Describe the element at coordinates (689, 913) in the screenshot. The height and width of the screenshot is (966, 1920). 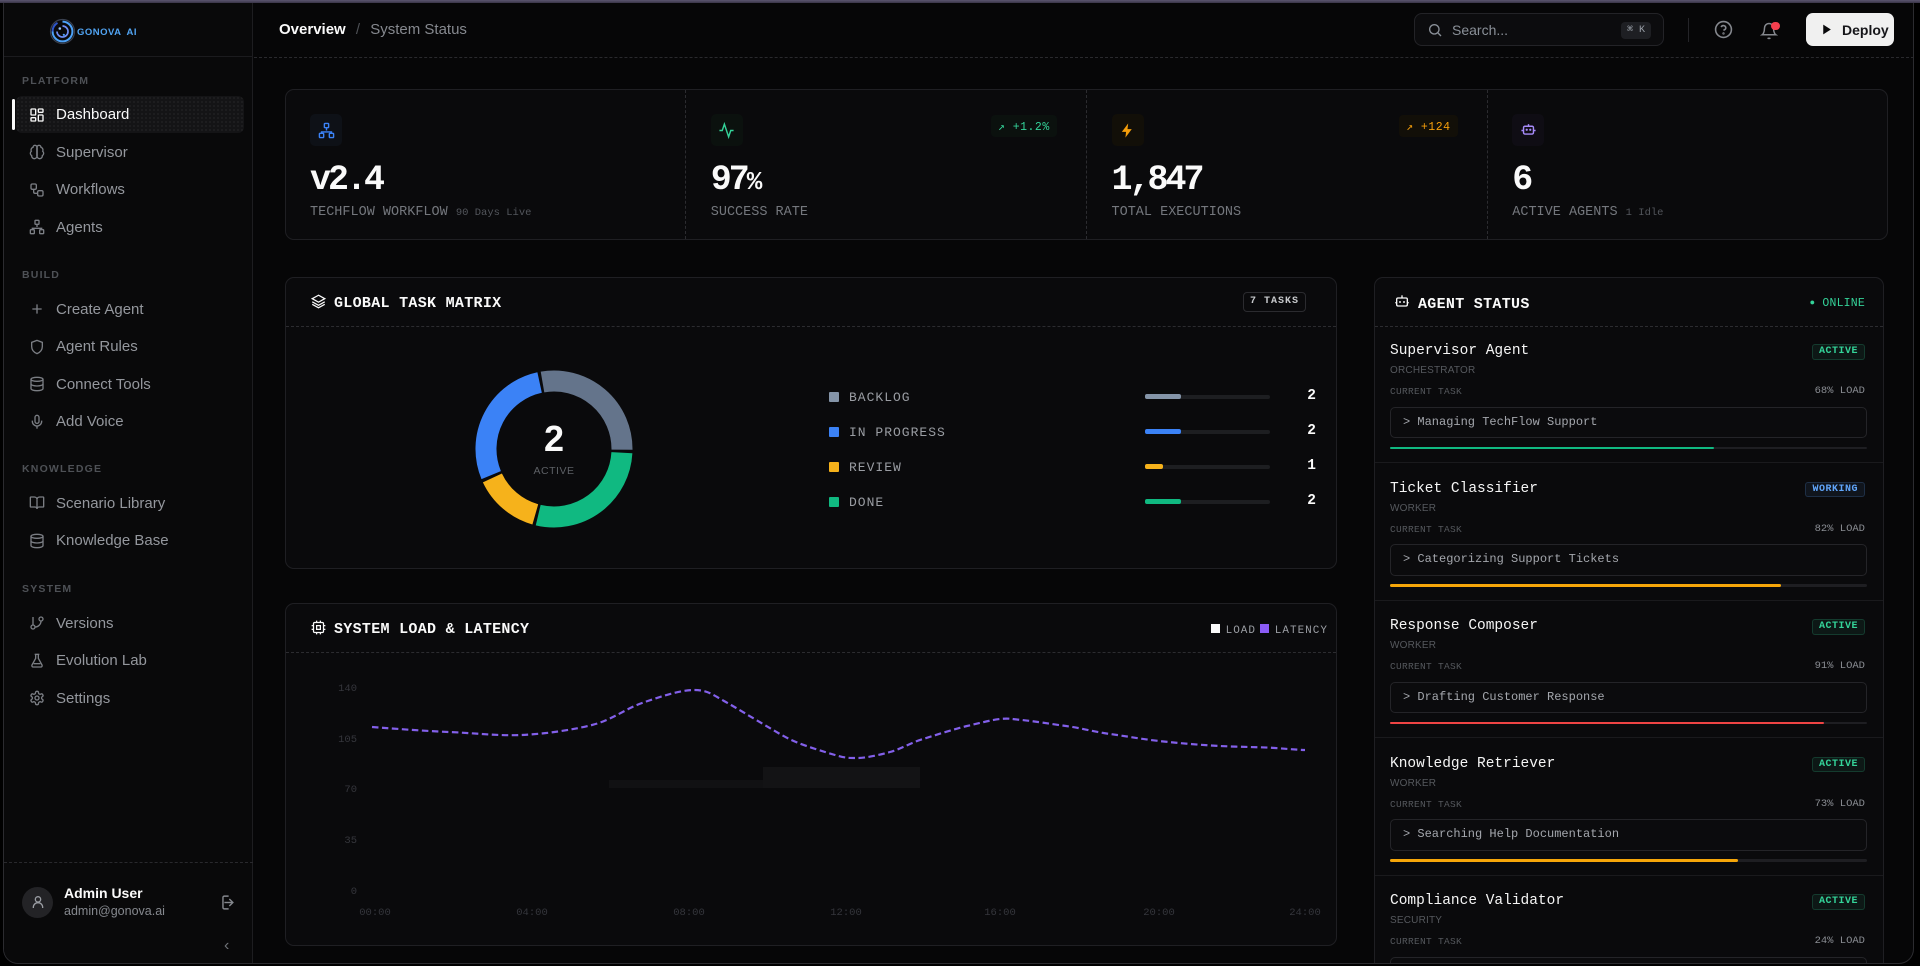
I see `svg-text: 08:00` at that location.